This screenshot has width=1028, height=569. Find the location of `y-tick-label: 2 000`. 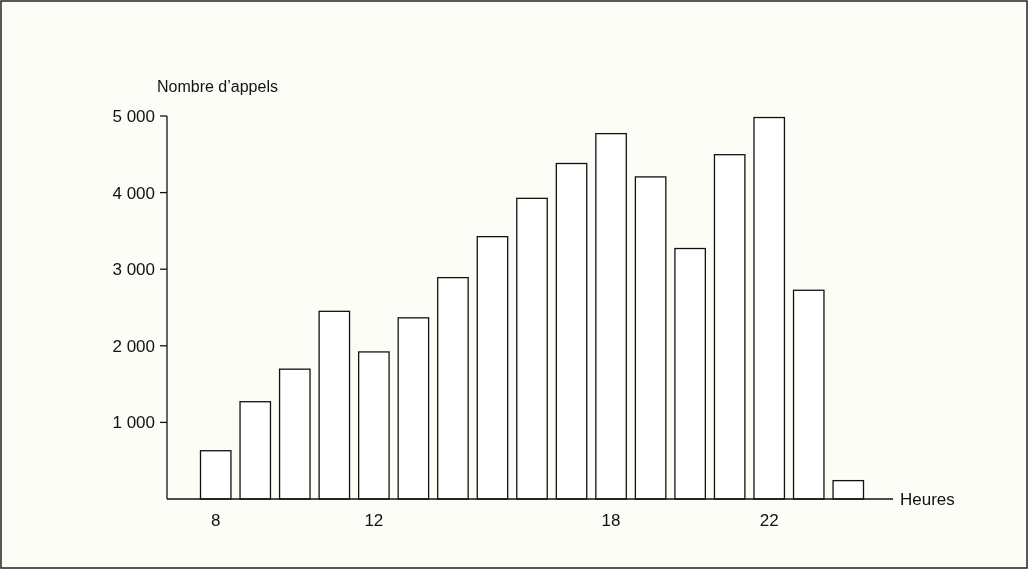

y-tick-label: 2 000 is located at coordinates (133, 346).